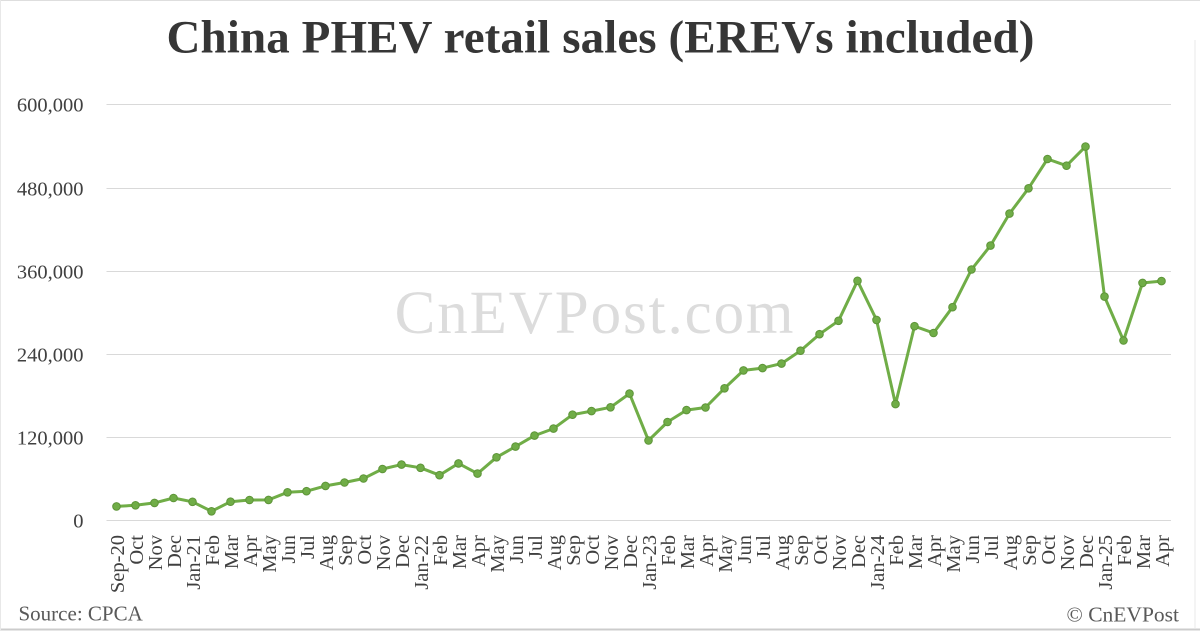 This screenshot has height=631, width=1200. Describe the element at coordinates (595, 313) in the screenshot. I see `svg-text: CnEVPost.com` at that location.